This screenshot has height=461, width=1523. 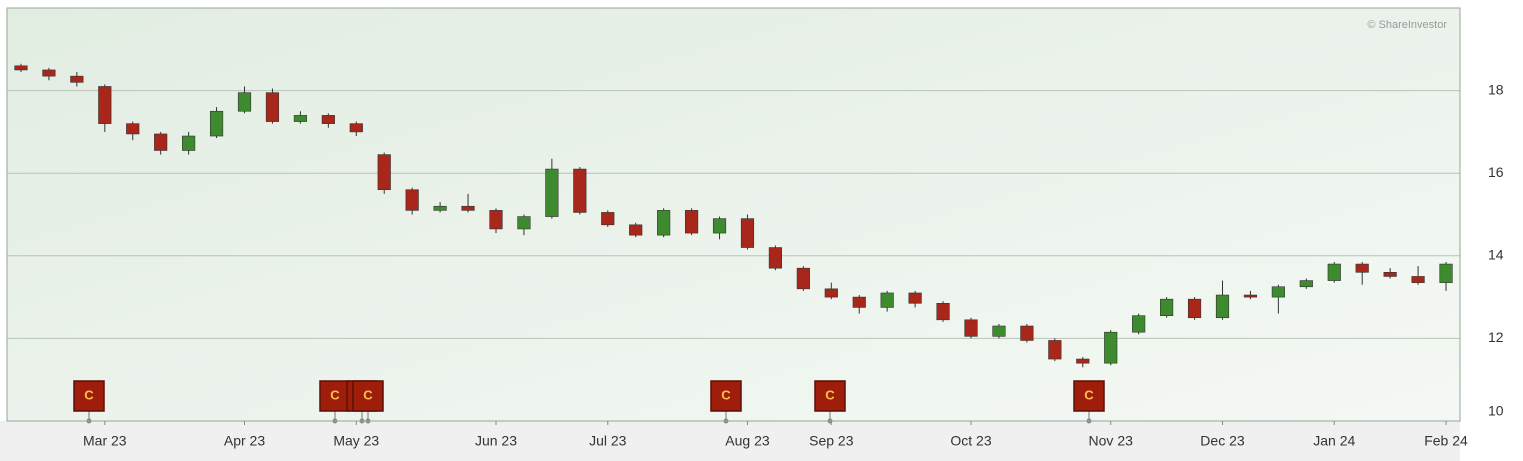 I want to click on y-tick-label: 12, so click(x=1496, y=337).